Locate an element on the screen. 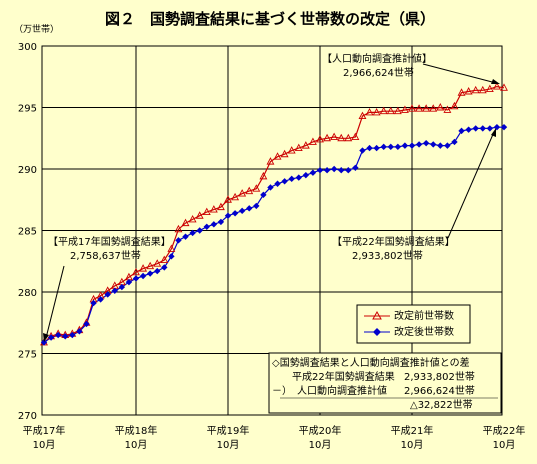 The image size is (537, 464). x-tick-label: 平成19年 is located at coordinates (228, 430).